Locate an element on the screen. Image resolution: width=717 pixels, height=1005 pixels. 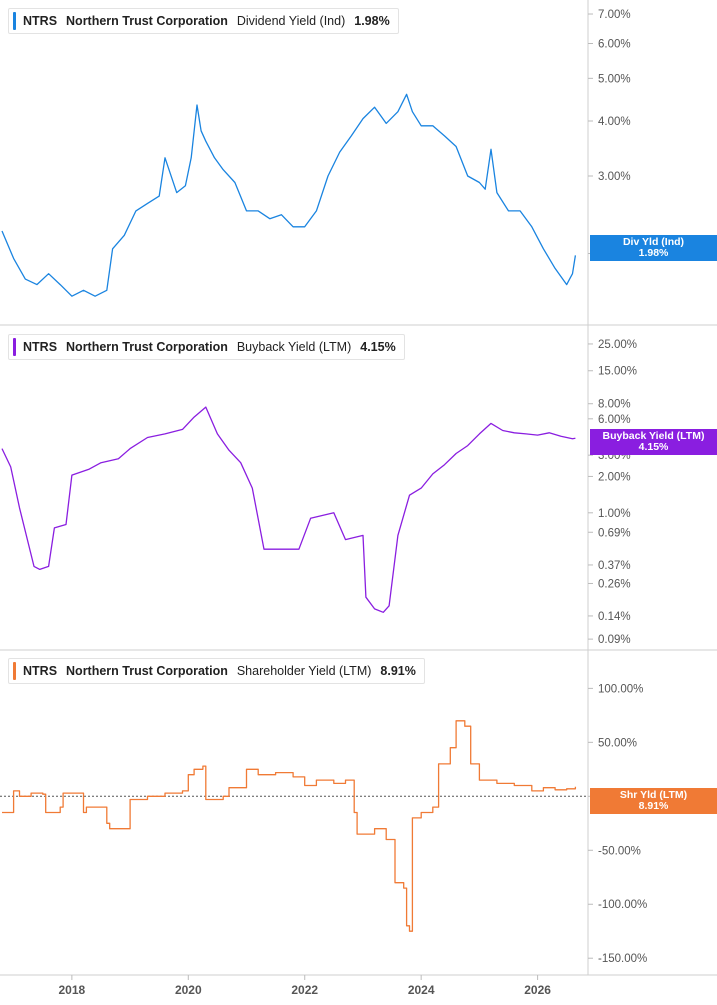
y-tick-label: 0.26% is located at coordinates (614, 584).